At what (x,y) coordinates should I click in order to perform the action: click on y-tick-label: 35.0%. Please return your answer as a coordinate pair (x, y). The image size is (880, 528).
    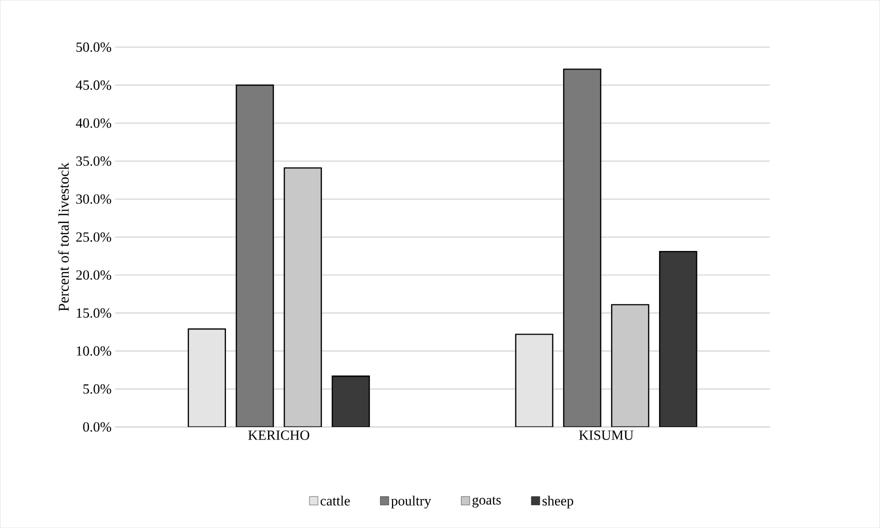
    Looking at the image, I should click on (94, 161).